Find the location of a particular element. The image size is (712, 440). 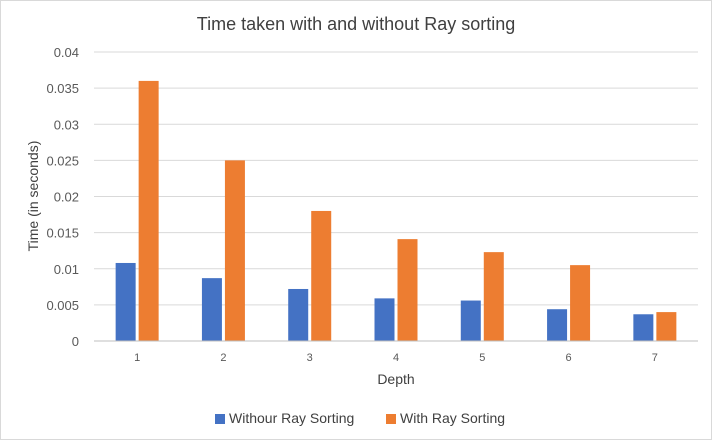

x-axis-label: Depth is located at coordinates (395, 379).